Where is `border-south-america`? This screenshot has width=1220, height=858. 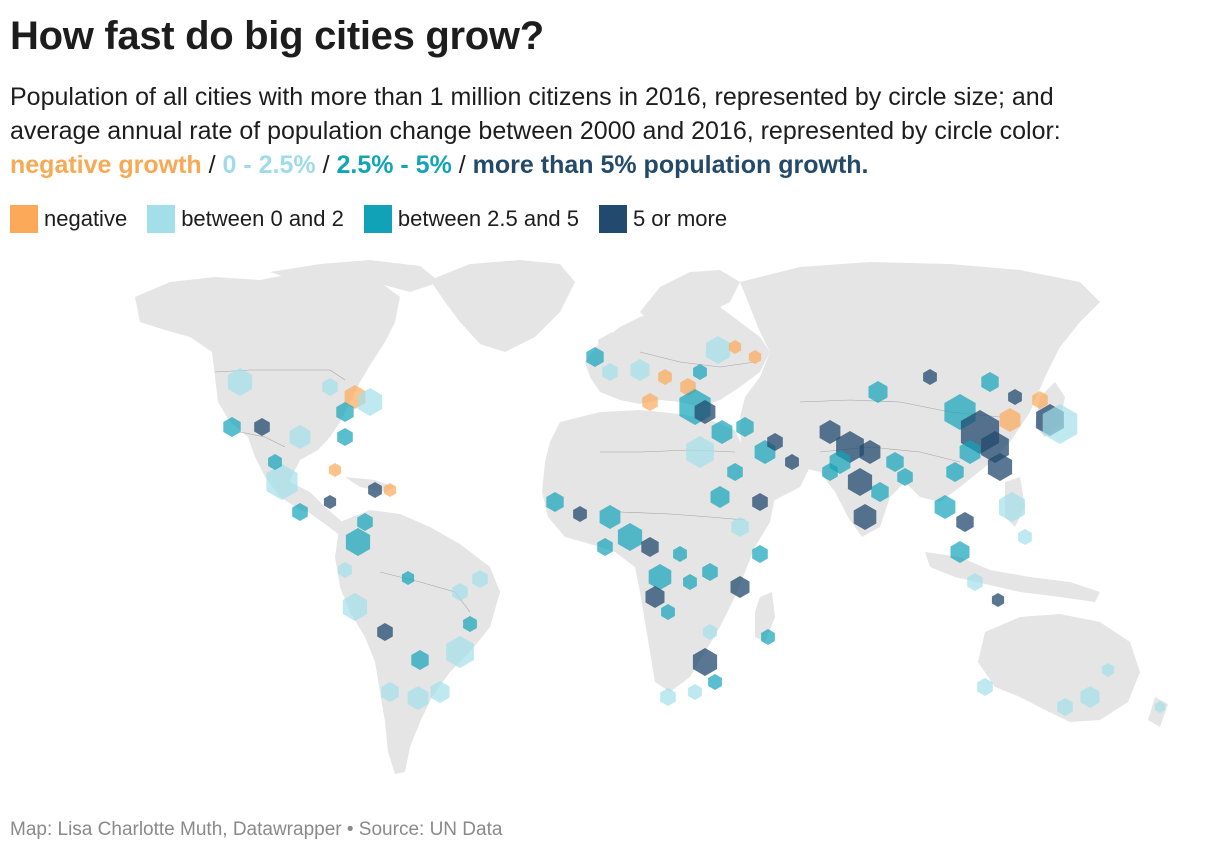 border-south-america is located at coordinates (425, 592).